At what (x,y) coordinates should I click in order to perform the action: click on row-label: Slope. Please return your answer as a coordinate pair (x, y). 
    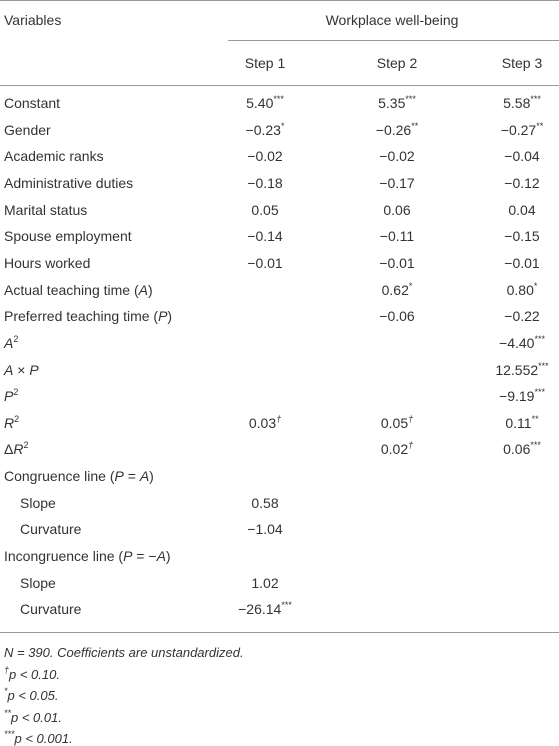
    Looking at the image, I should click on (38, 583).